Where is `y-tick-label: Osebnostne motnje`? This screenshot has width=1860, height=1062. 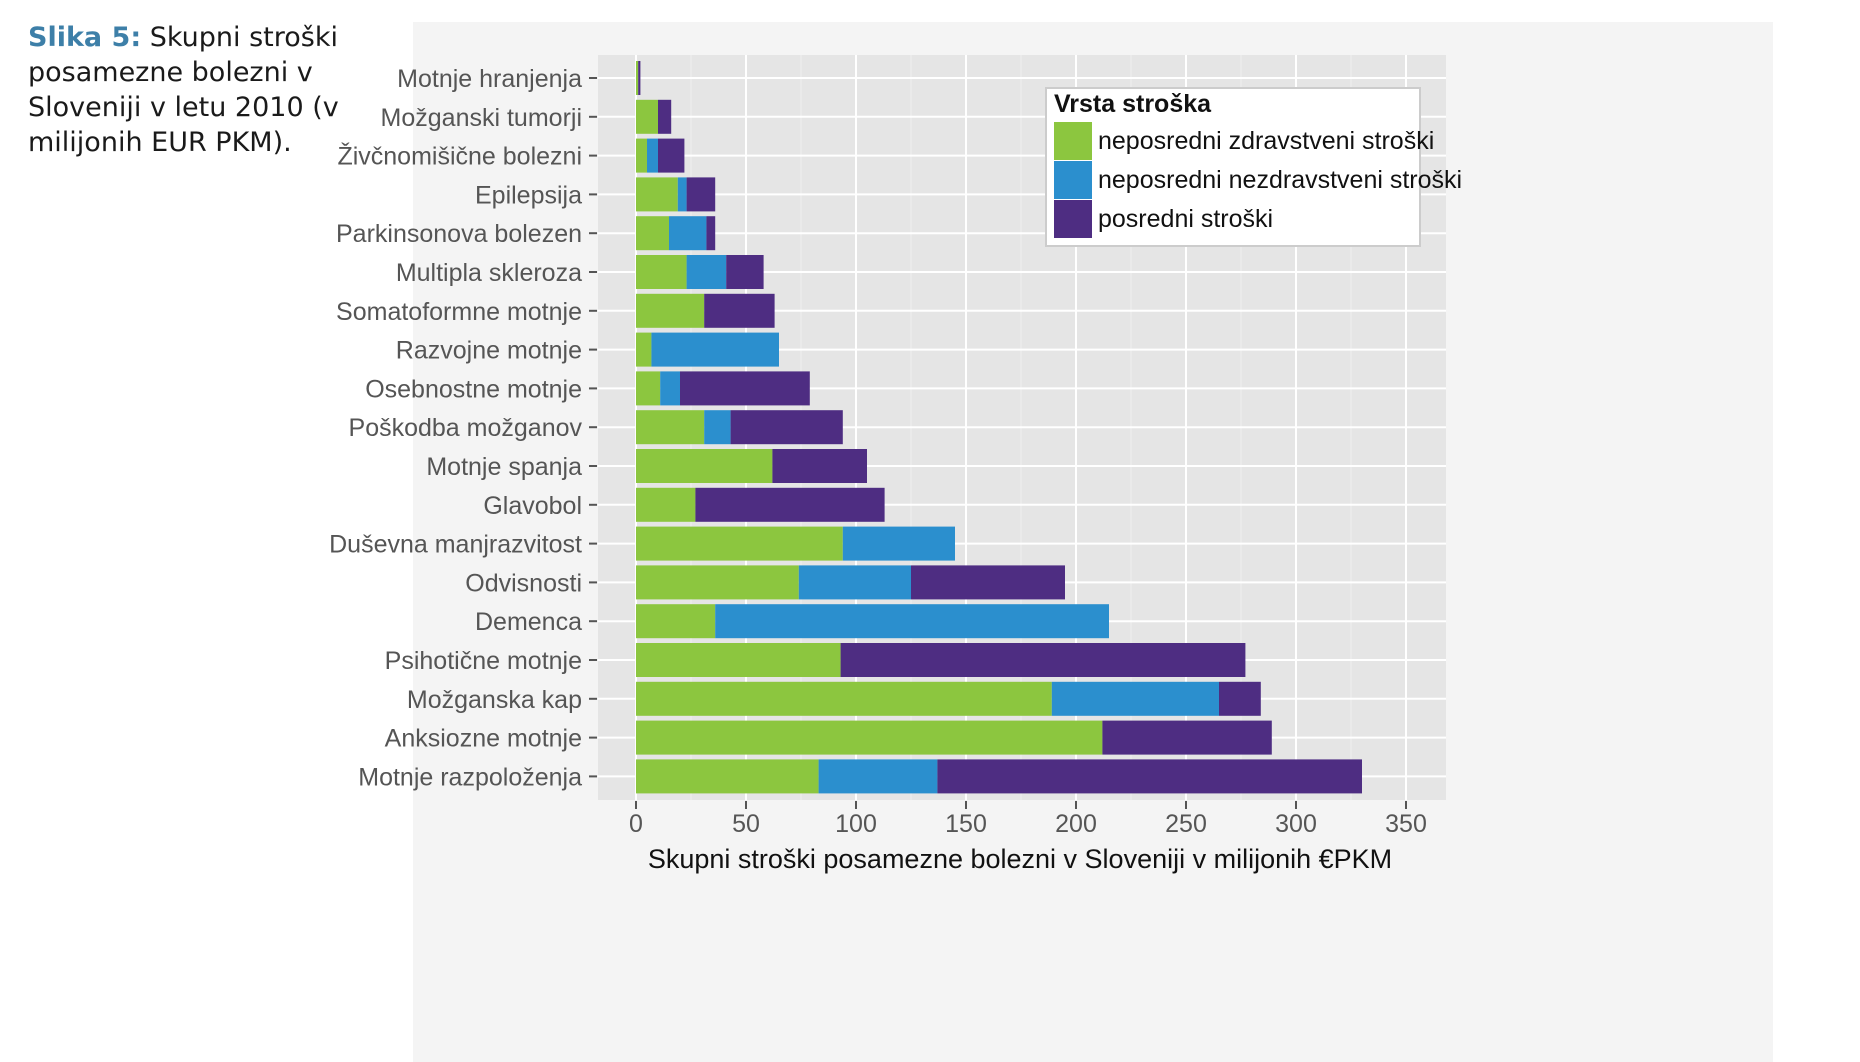
y-tick-label: Osebnostne motnje is located at coordinates (473, 389).